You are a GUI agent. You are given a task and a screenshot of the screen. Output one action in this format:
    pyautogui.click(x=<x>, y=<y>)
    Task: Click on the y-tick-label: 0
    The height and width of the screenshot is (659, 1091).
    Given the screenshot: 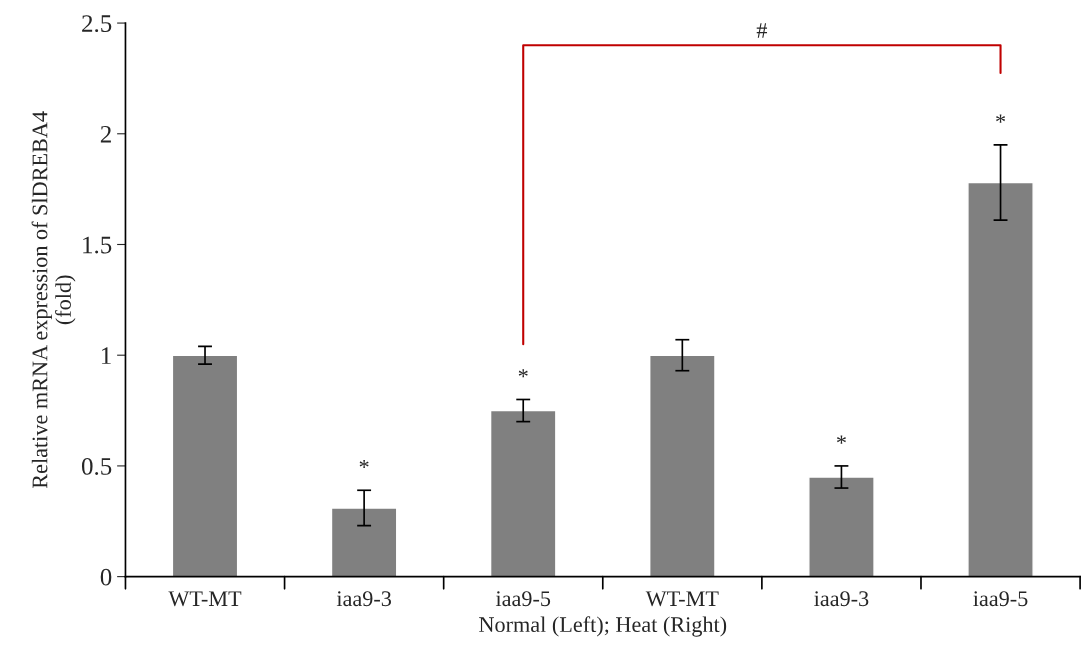 What is the action you would take?
    pyautogui.click(x=106, y=577)
    